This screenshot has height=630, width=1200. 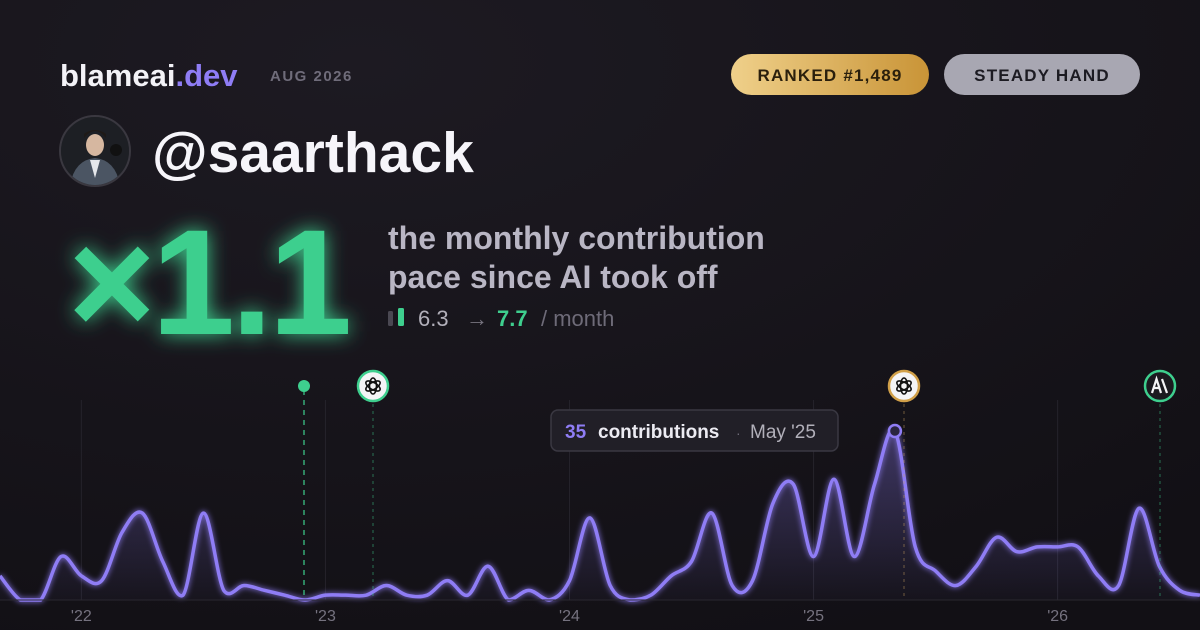 What do you see at coordinates (95, 151) in the screenshot?
I see `avatar` at bounding box center [95, 151].